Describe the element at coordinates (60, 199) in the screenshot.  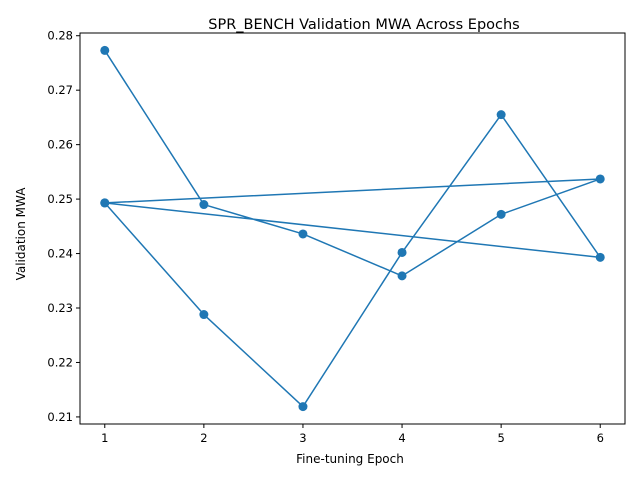
I see `y-tick-label: 0.25` at that location.